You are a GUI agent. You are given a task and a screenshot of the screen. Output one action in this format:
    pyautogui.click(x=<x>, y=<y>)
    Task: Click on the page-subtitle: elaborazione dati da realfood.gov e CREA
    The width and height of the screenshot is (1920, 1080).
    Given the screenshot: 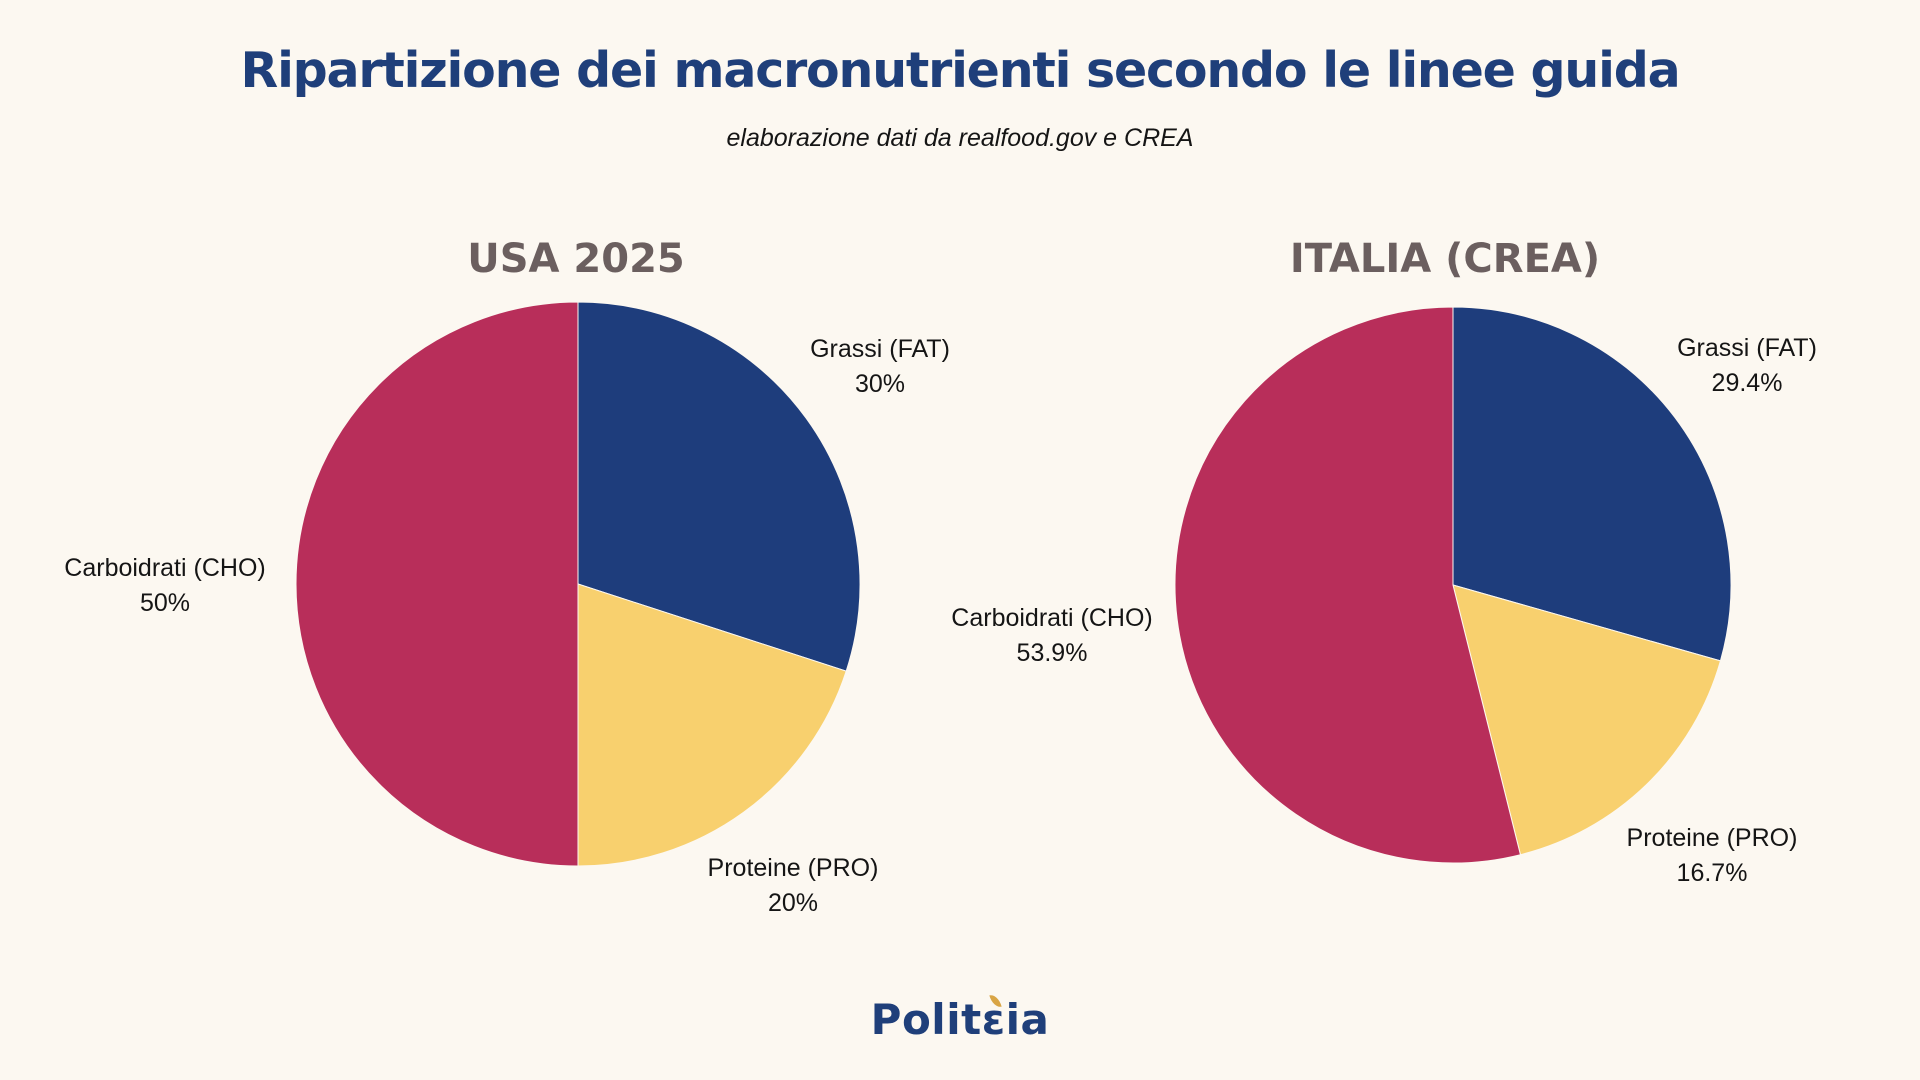 What is the action you would take?
    pyautogui.click(x=960, y=138)
    